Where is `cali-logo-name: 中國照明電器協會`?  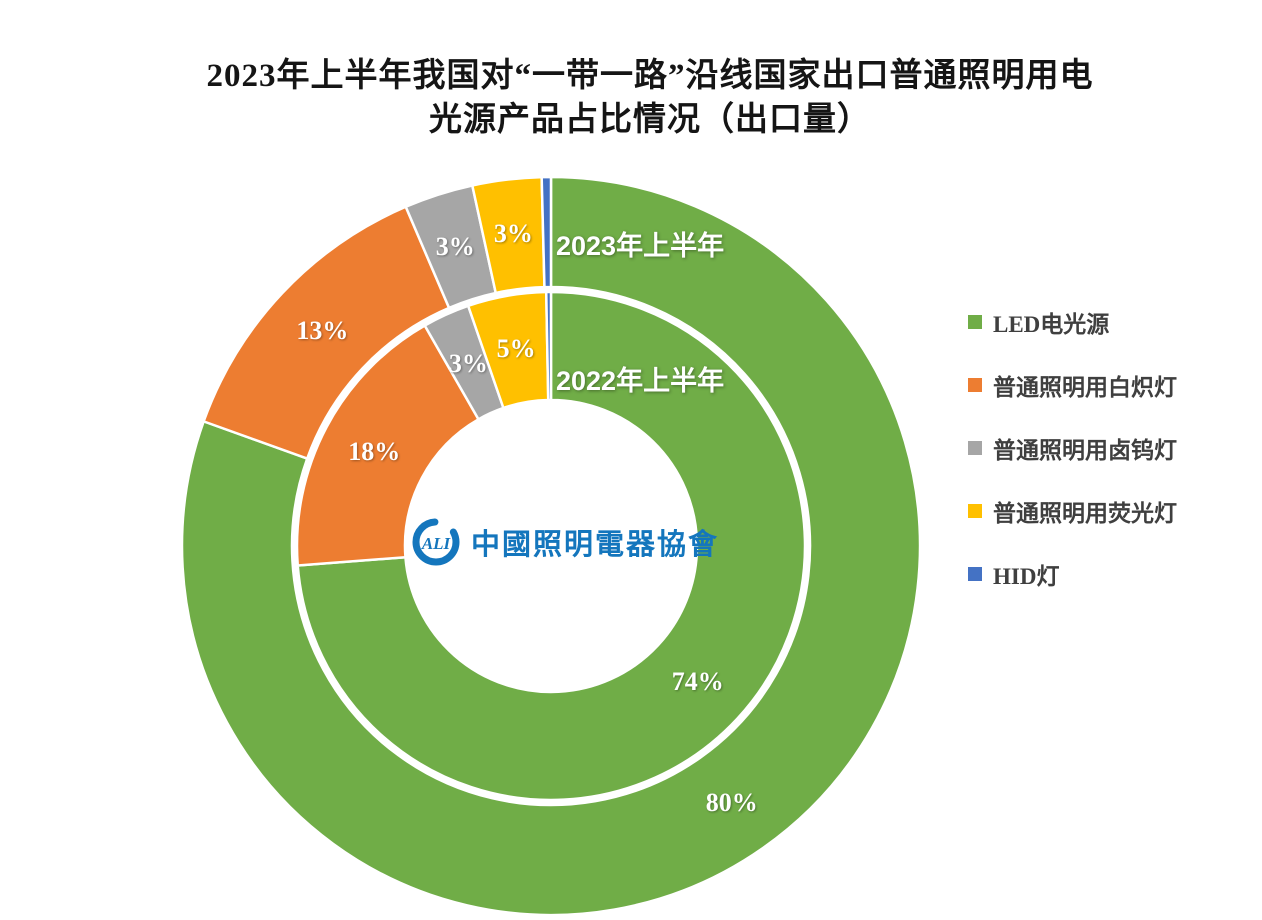 cali-logo-name: 中國照明電器協會 is located at coordinates (595, 545).